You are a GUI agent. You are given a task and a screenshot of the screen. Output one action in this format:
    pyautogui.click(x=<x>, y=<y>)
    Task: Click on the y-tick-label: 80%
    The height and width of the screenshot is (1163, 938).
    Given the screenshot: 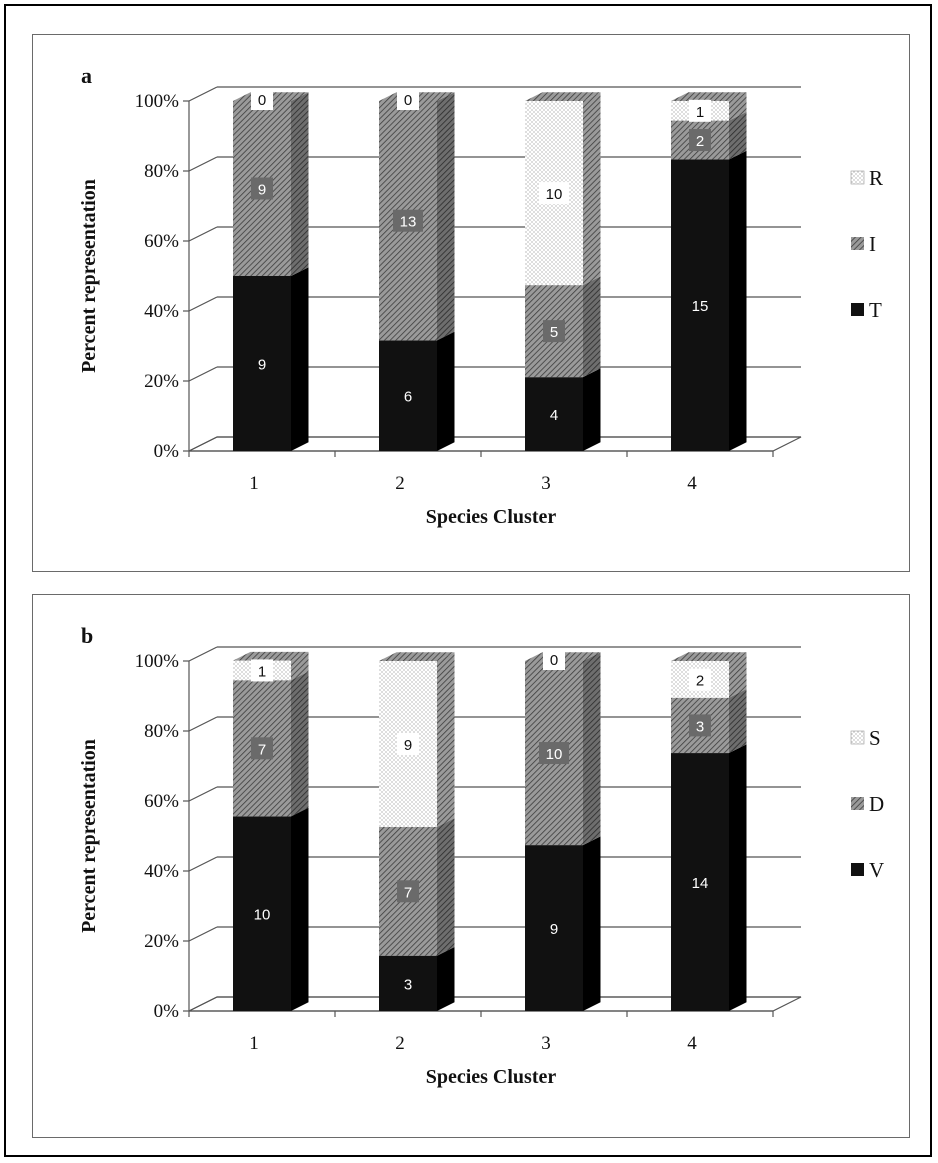 What is the action you would take?
    pyautogui.click(x=161, y=731)
    